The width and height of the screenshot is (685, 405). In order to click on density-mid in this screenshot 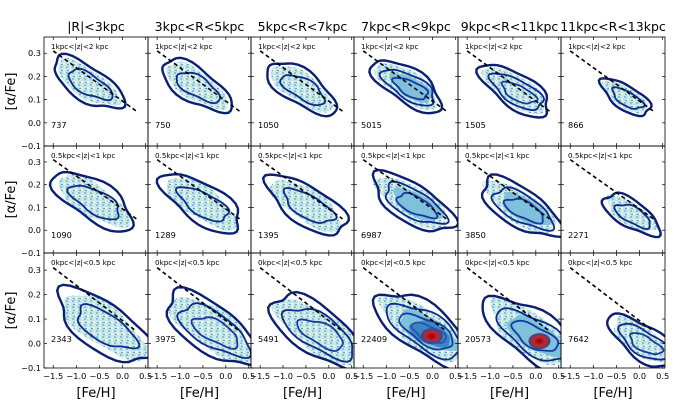, I will do `click(411, 88)`.